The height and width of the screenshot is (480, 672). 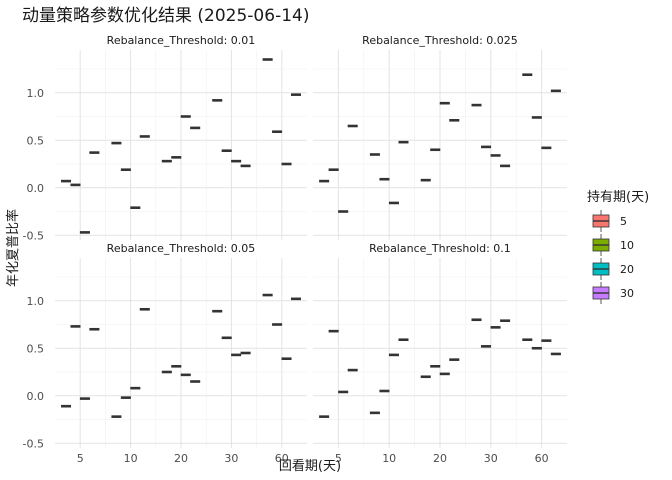 What do you see at coordinates (613, 293) in the screenshot?
I see `legend-item-30: 30` at bounding box center [613, 293].